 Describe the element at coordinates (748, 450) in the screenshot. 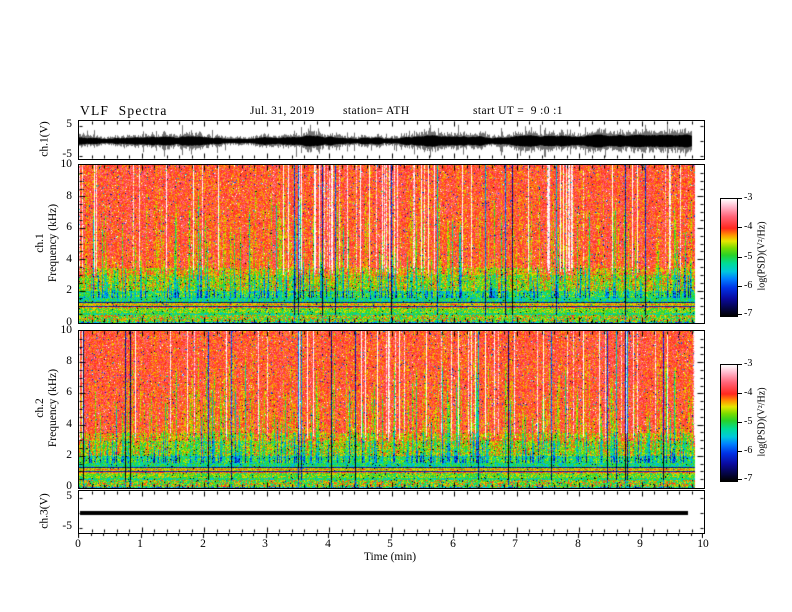

I see `colorbar2-tick-label: -6` at that location.